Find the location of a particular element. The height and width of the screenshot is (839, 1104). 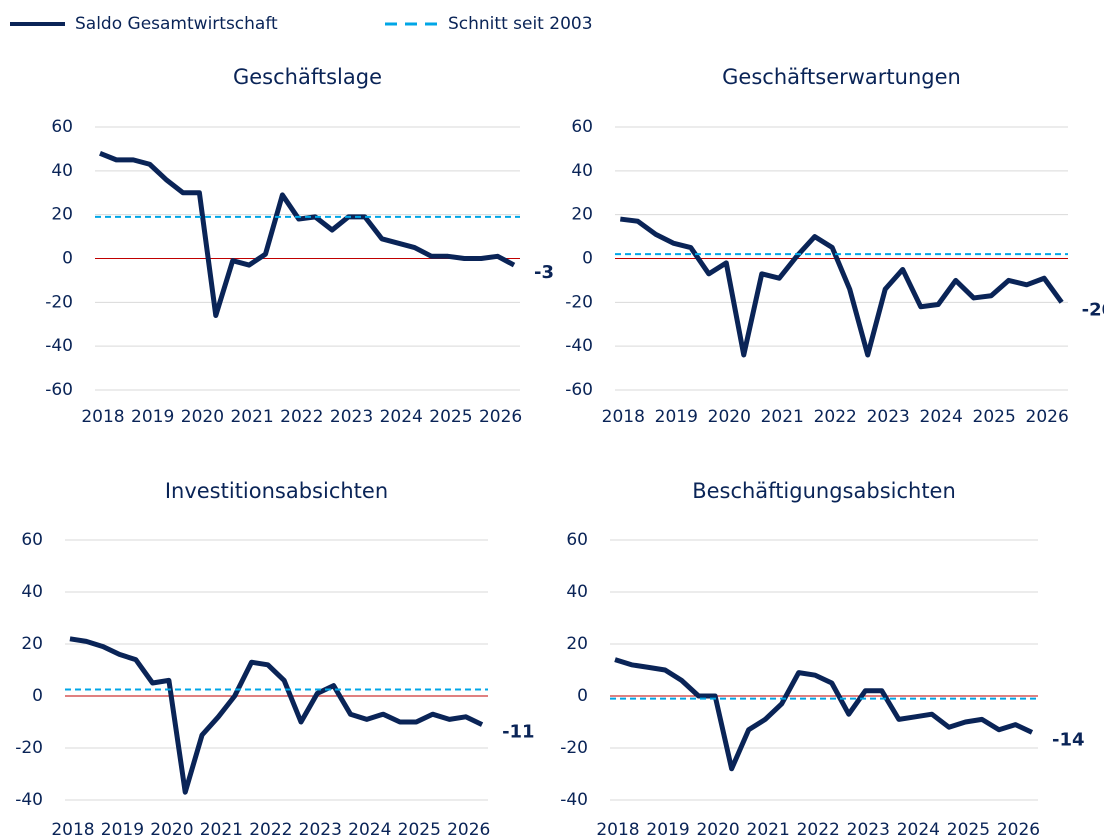

chart-title: Geschäftslage is located at coordinates (307, 77).